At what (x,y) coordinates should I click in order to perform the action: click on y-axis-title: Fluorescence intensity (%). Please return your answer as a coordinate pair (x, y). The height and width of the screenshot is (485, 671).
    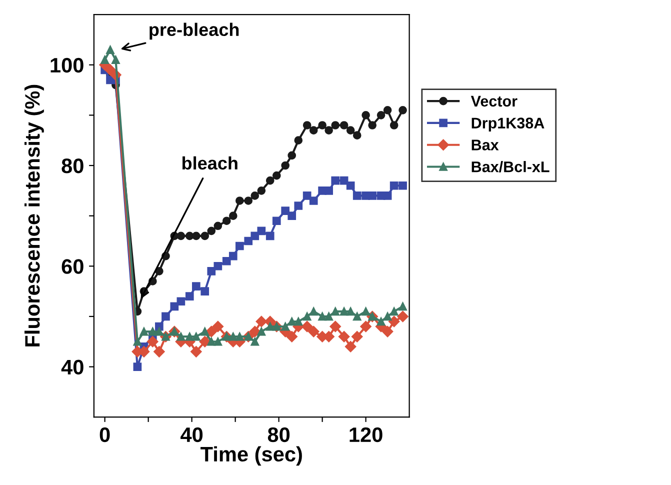
    Looking at the image, I should click on (34, 215).